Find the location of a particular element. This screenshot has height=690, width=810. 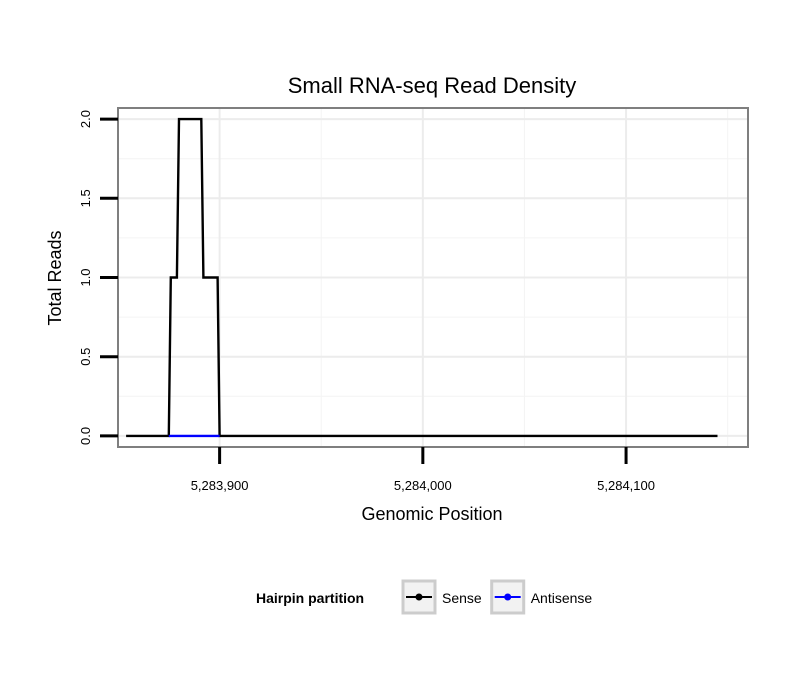

y-tick-label: 1.0 is located at coordinates (85, 277).